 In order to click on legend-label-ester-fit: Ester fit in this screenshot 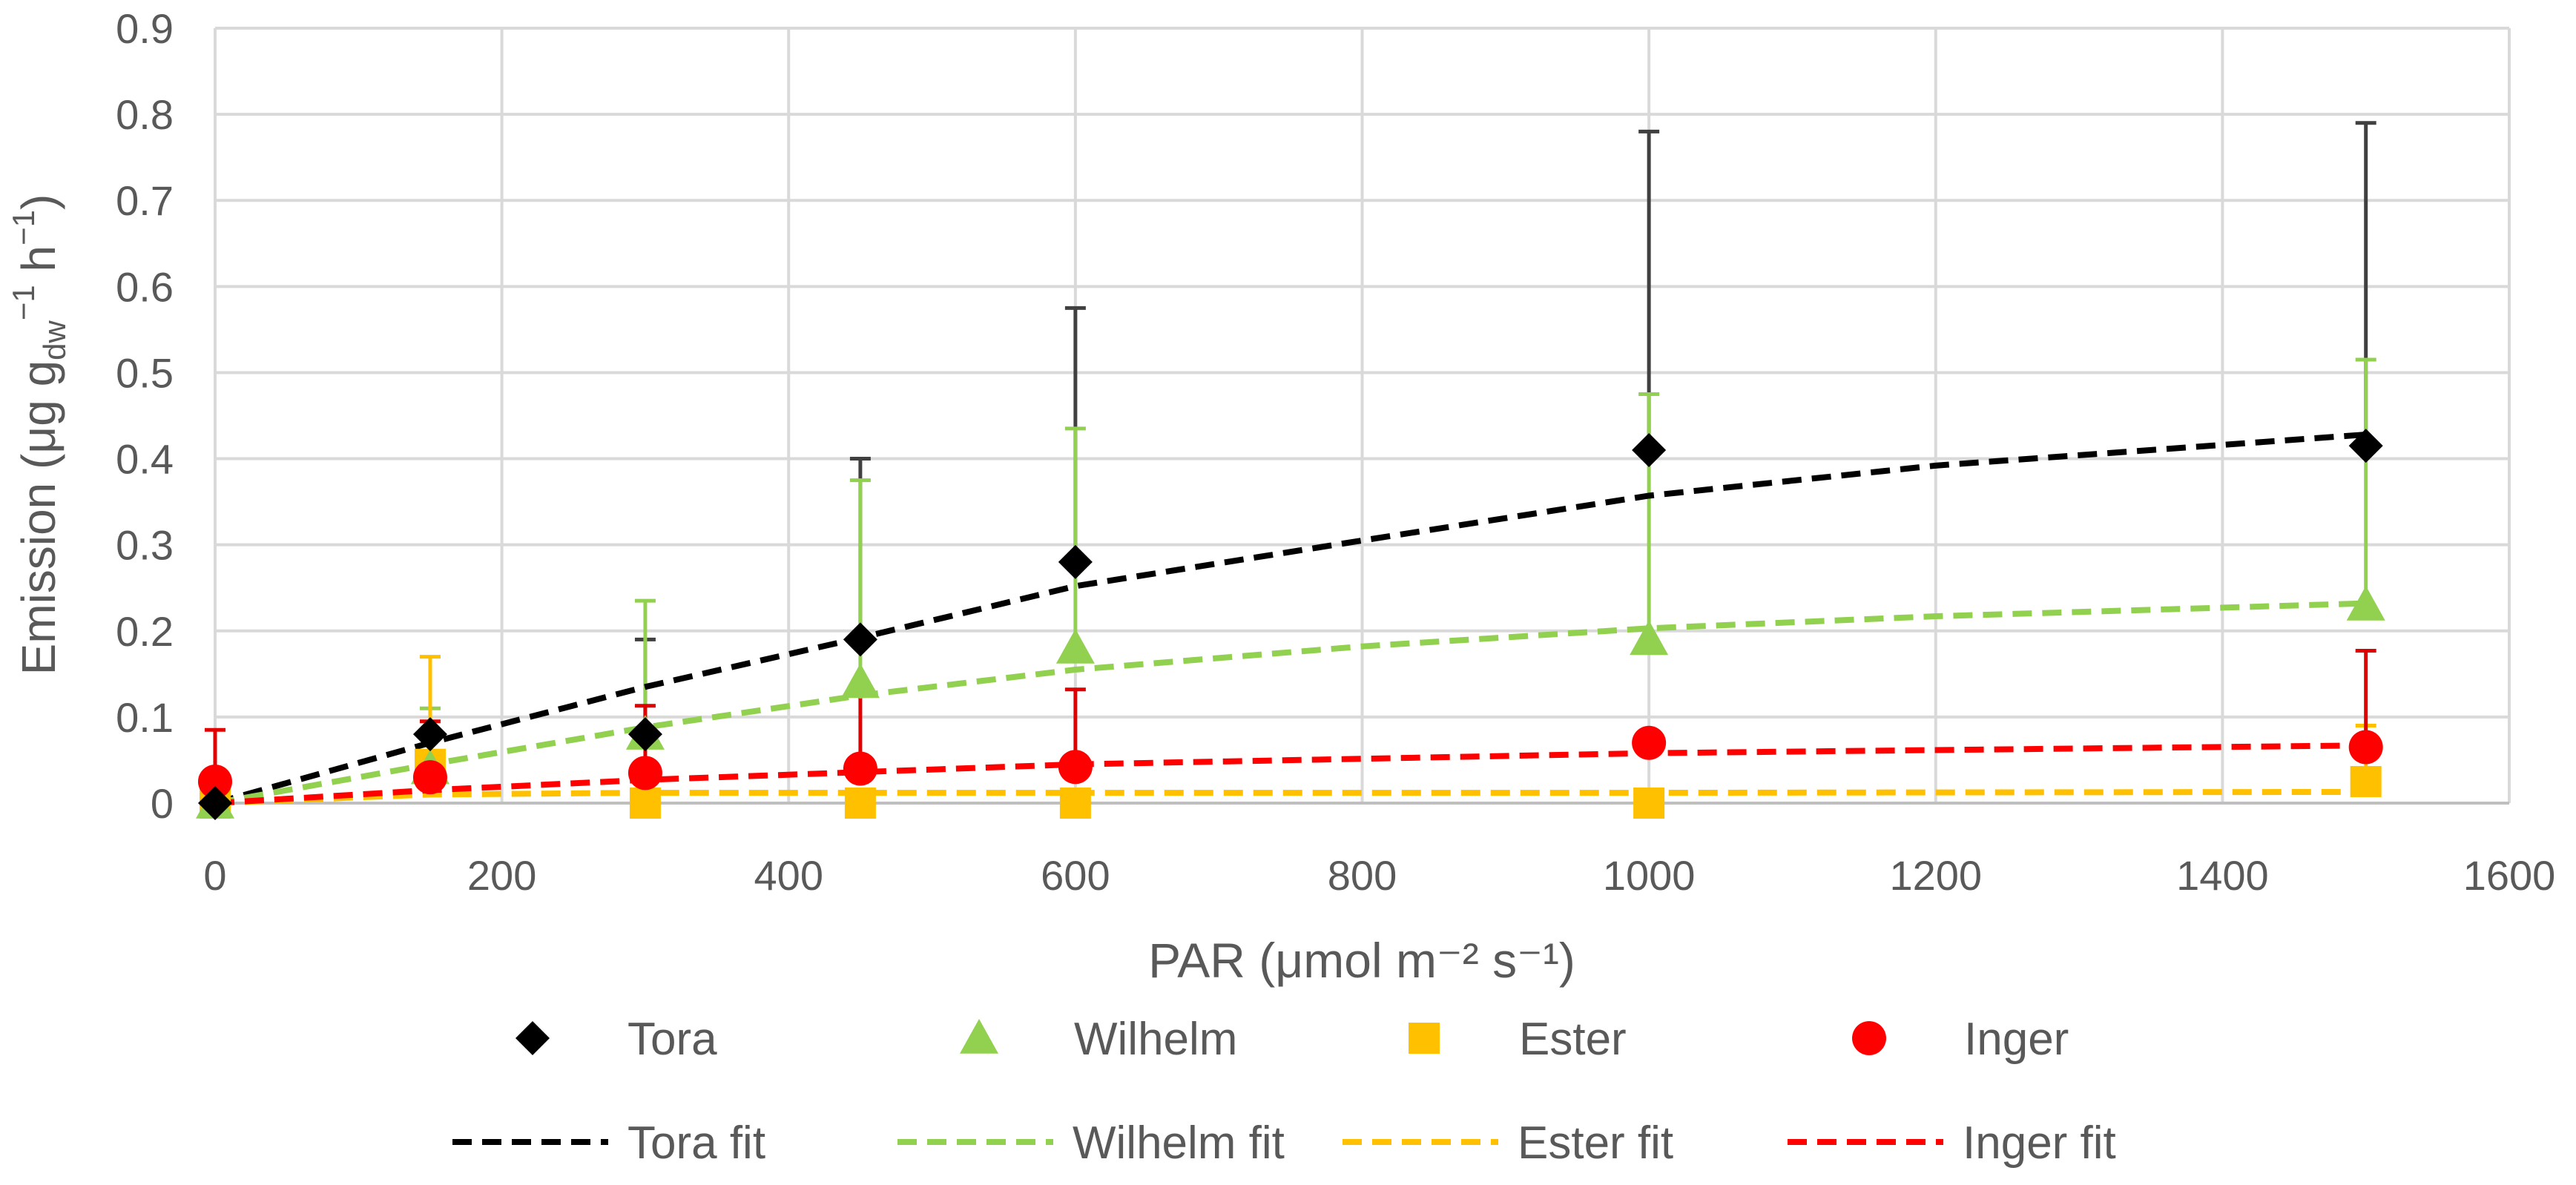, I will do `click(1596, 1143)`.